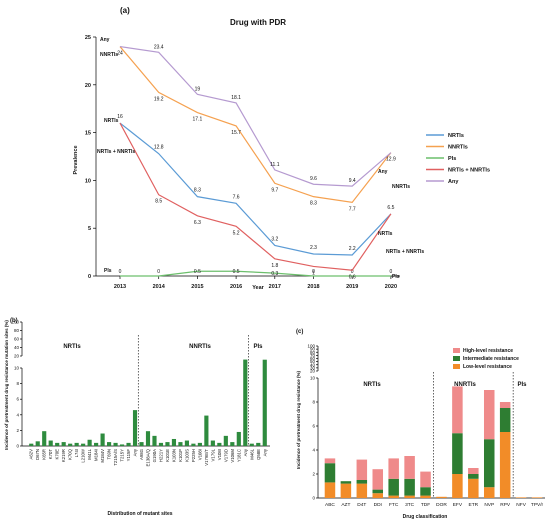 The height and width of the screenshot is (524, 550). I want to click on data-label-a: 9.4, so click(352, 181).